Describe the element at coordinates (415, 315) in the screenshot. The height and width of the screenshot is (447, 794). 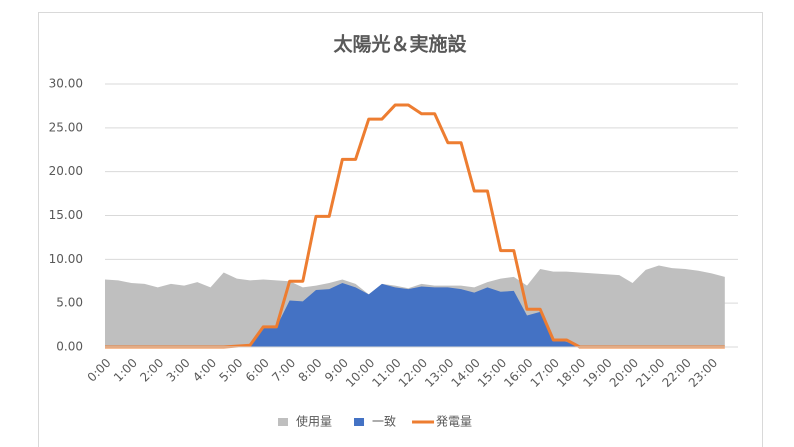
I see `area` at that location.